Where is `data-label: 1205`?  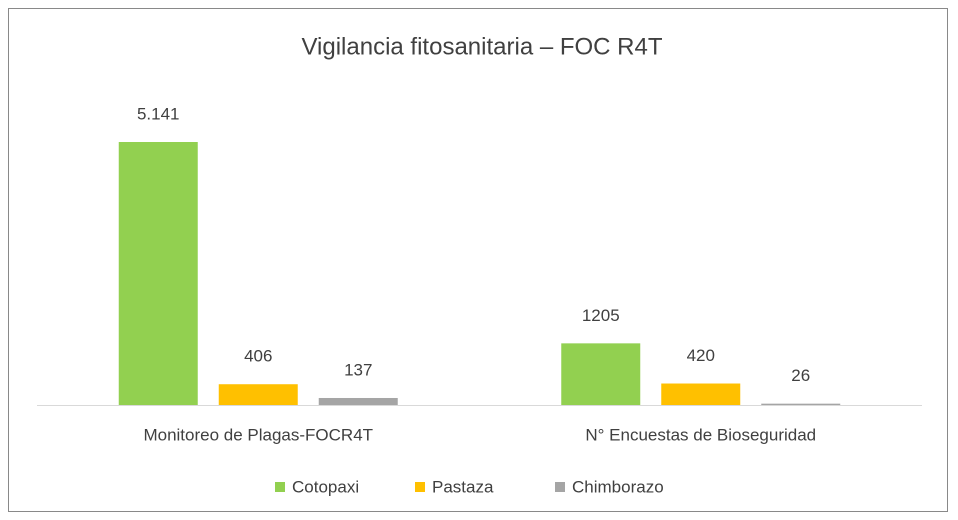 data-label: 1205 is located at coordinates (601, 315).